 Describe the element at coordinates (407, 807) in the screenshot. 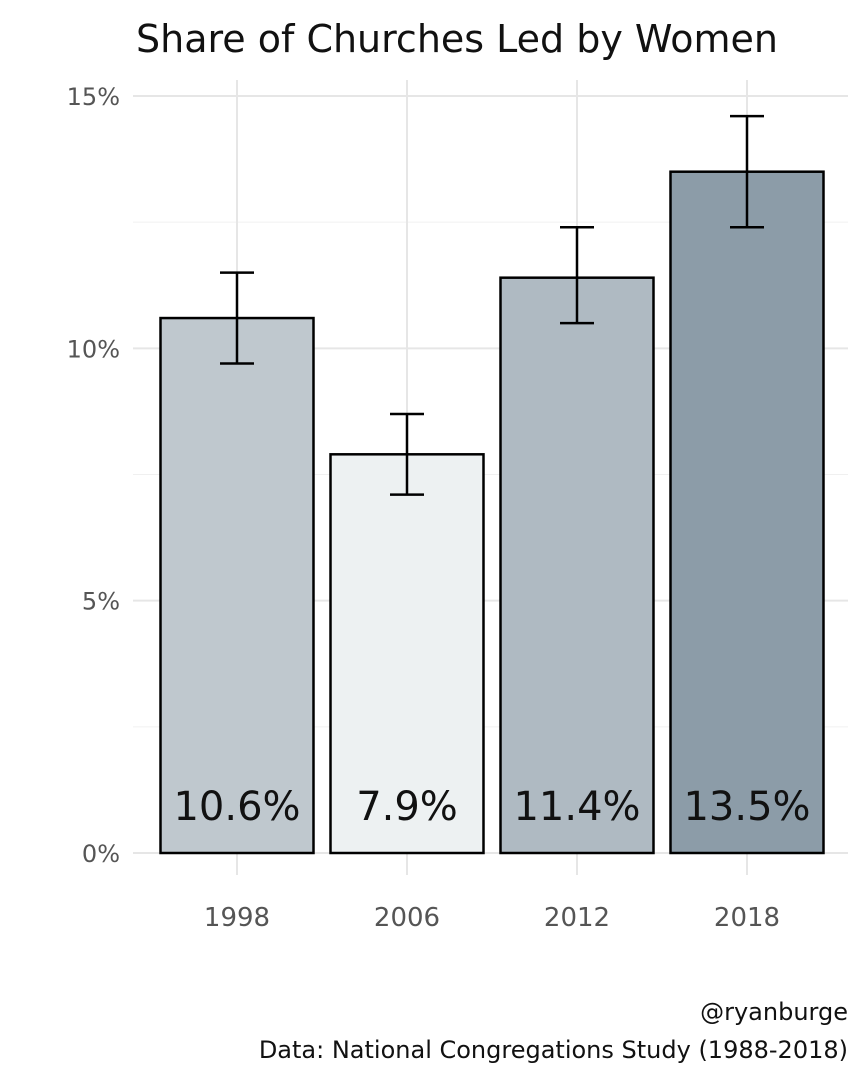

I see `bar-label-2006: 7.9%` at that location.